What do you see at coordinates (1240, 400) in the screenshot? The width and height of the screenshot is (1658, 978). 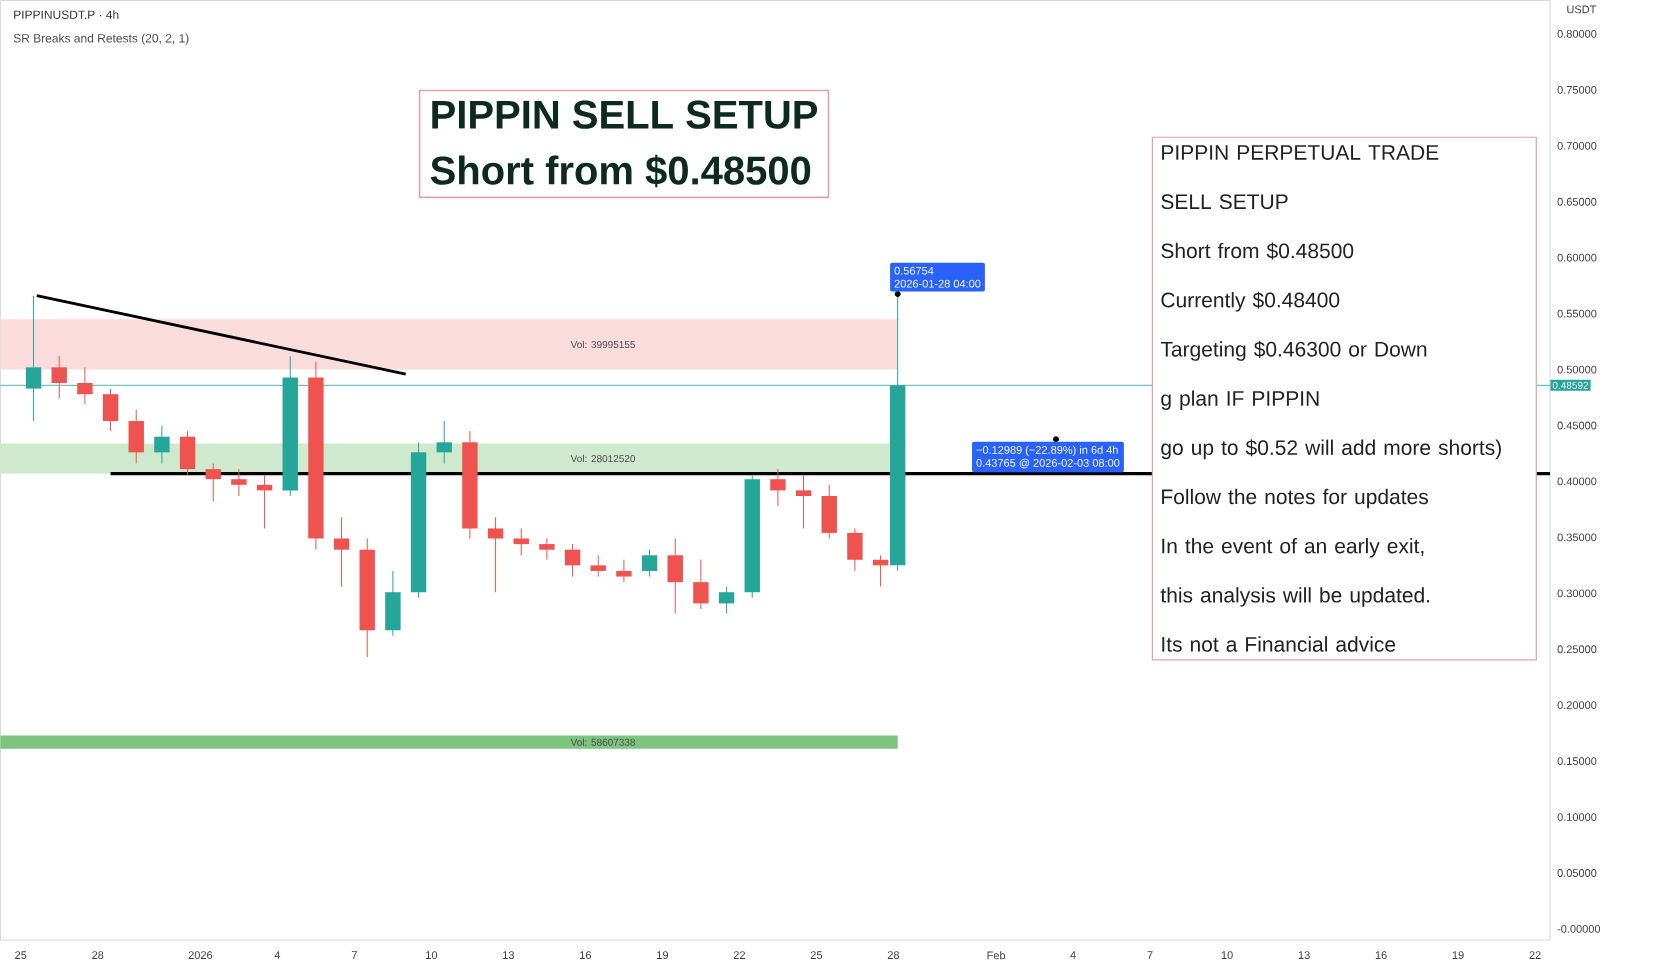 I see `annotation: g plan IF PIPPIN` at bounding box center [1240, 400].